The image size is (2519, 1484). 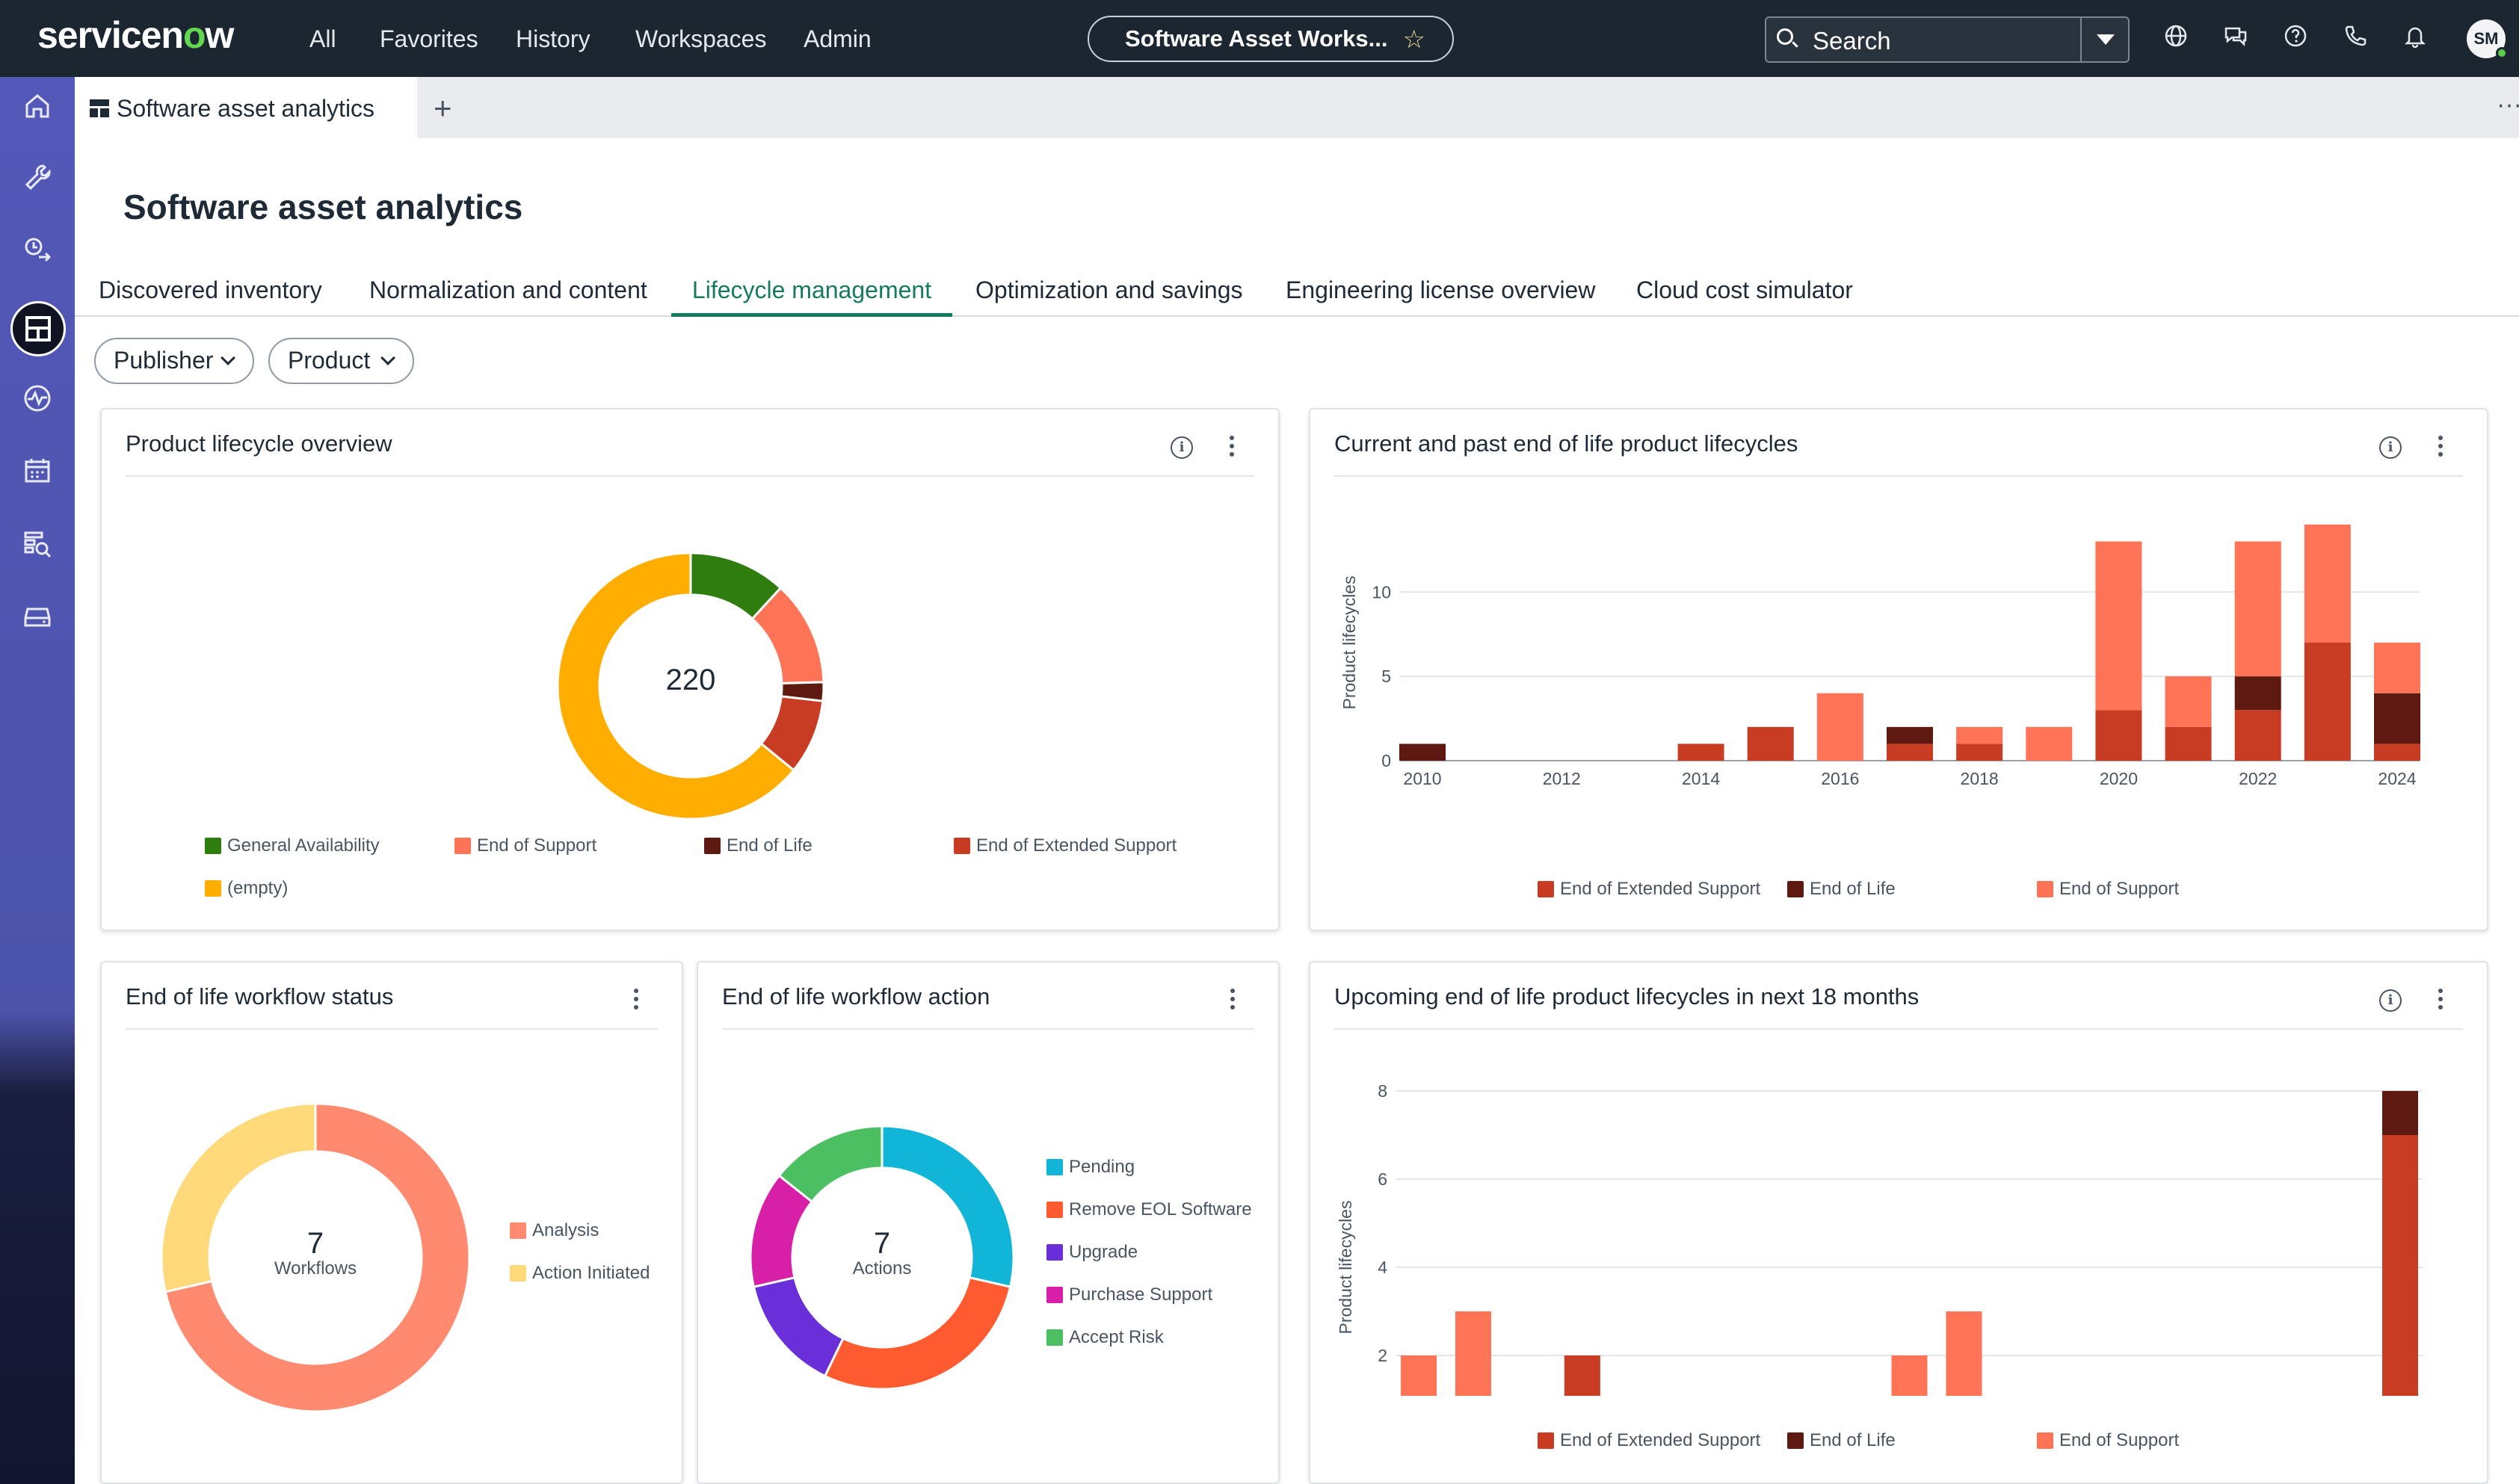 I want to click on tab-software-asset-analytics: Software asset analytics, so click(x=246, y=108).